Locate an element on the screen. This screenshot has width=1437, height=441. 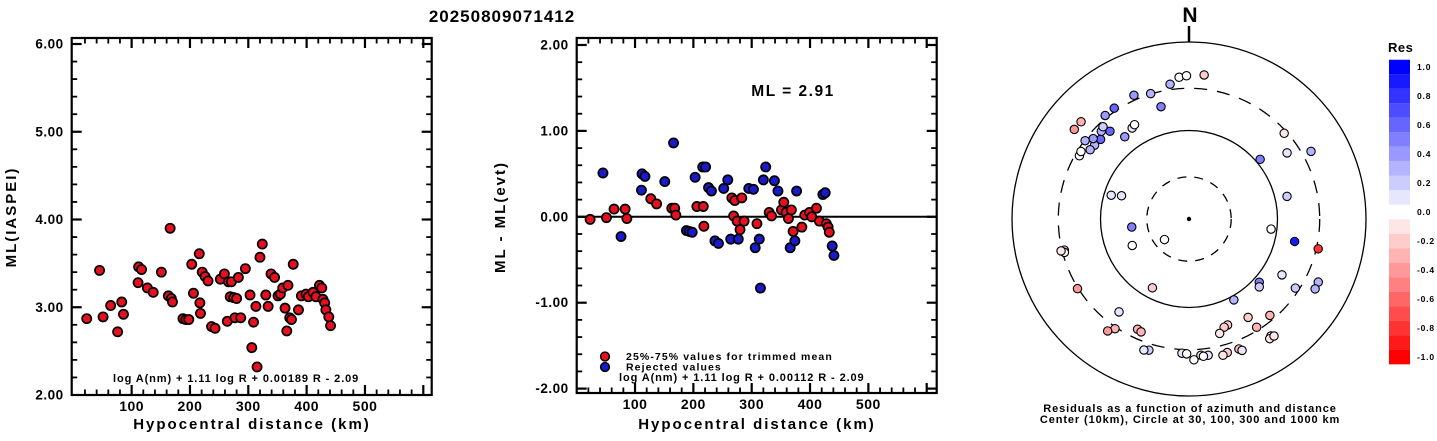
colorbar-tick-label: -0.2 is located at coordinates (1426, 241).